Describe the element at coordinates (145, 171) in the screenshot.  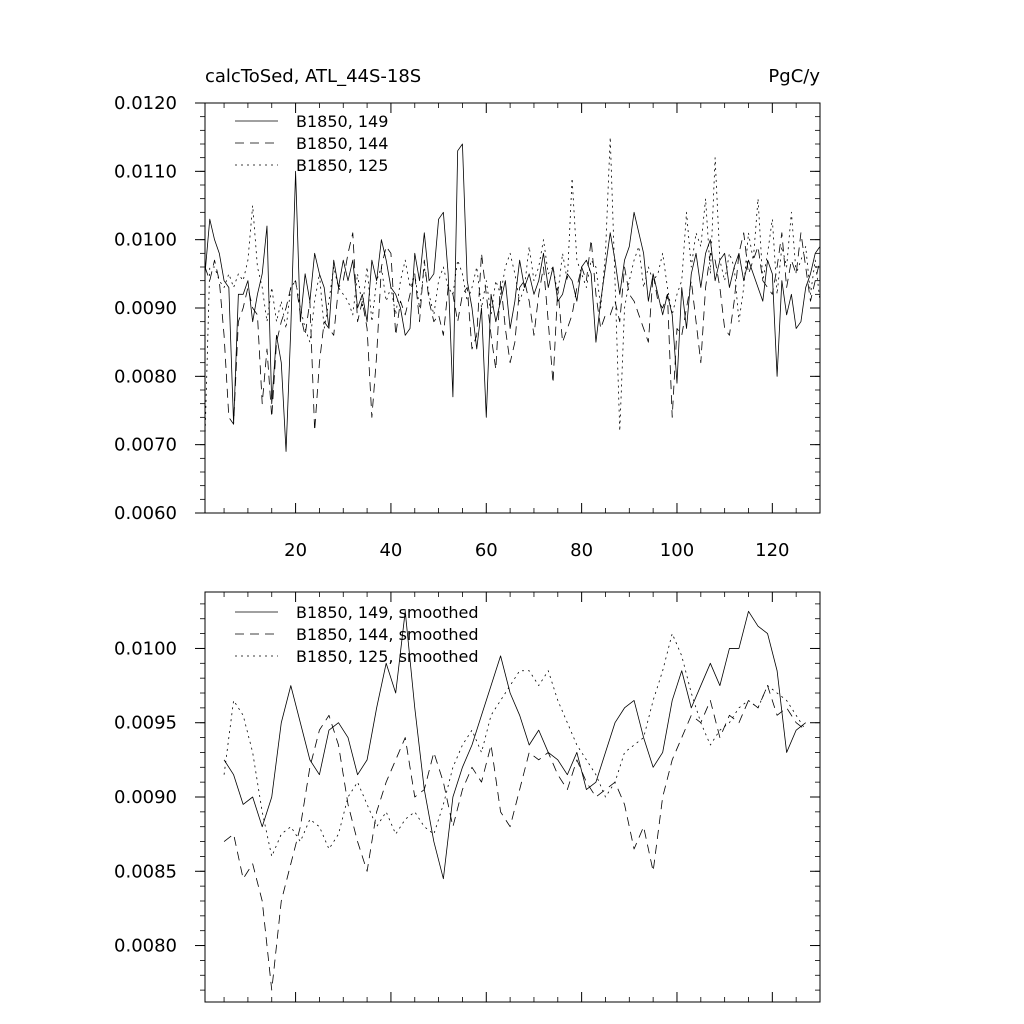
I see `y-tick-label: 0.0110` at that location.